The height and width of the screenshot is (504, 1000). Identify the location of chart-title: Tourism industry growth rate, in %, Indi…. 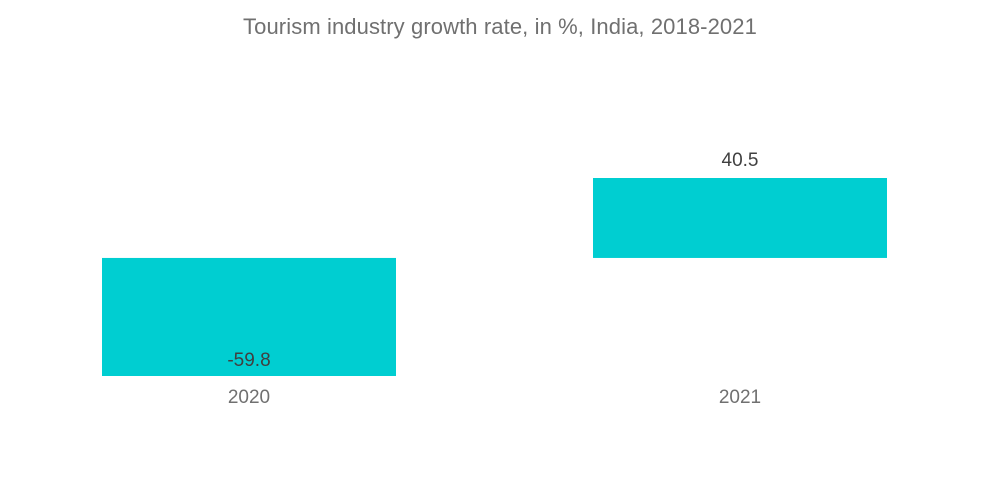
(500, 26).